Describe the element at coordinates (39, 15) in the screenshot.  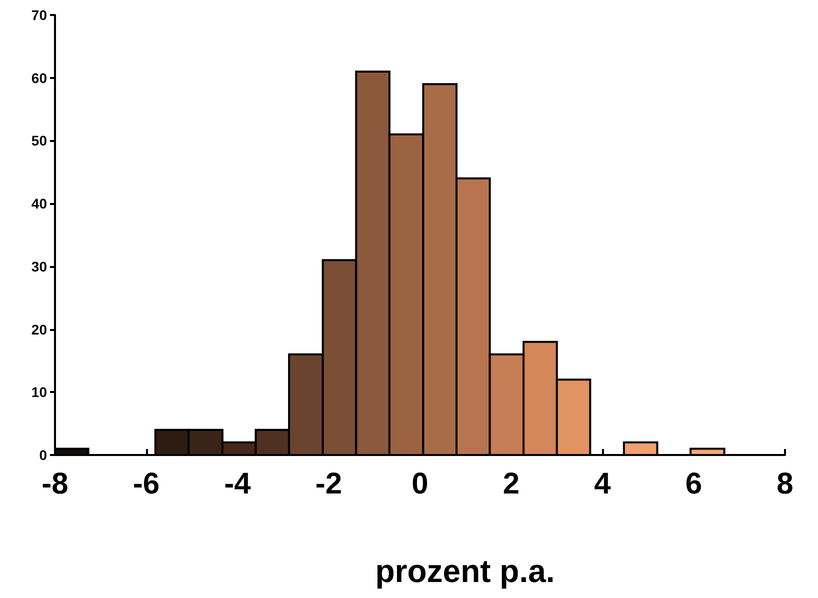
I see `y-tick-label: 70` at that location.